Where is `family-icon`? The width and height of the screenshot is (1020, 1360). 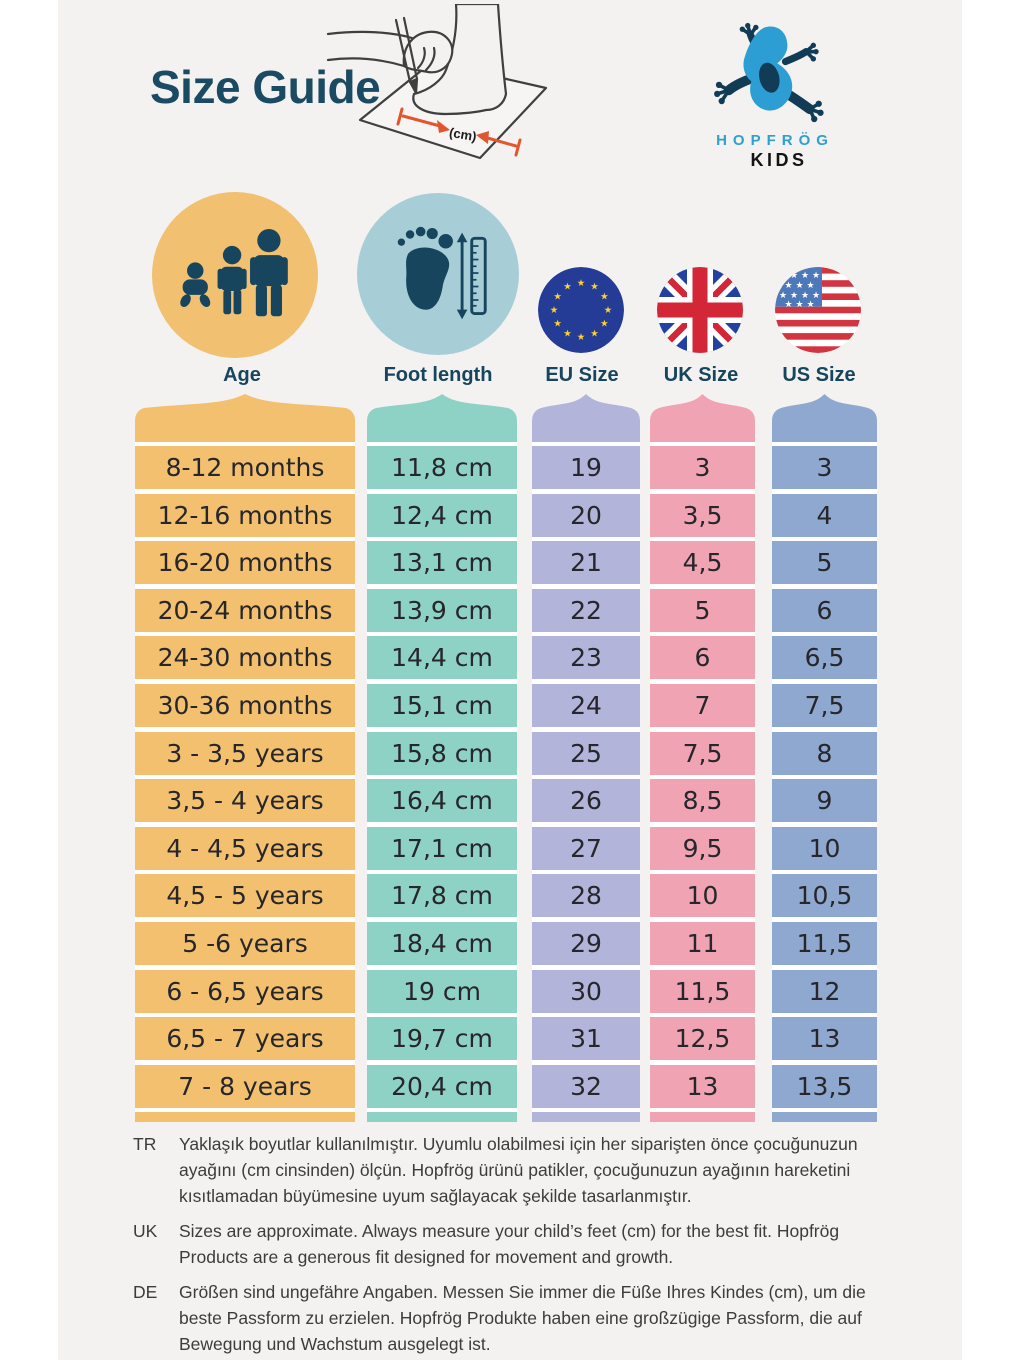
family-icon is located at coordinates (234, 272).